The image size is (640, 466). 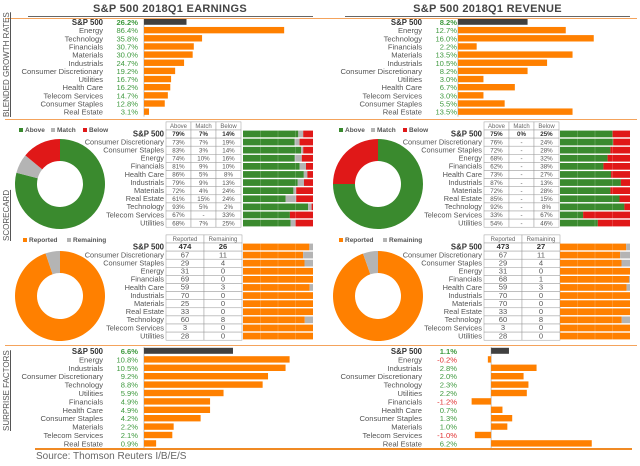 What do you see at coordinates (304, 223) in the screenshot?
I see `stacked-bar-utilities-below` at bounding box center [304, 223].